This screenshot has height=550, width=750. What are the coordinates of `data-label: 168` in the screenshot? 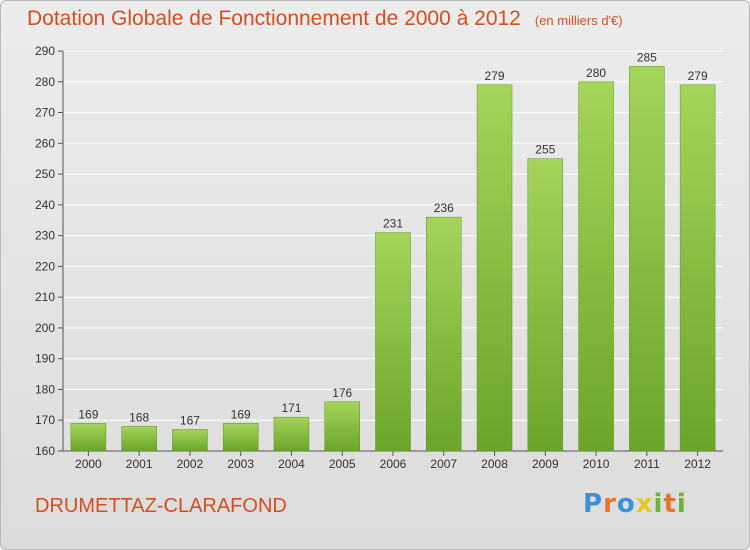 It's located at (139, 417).